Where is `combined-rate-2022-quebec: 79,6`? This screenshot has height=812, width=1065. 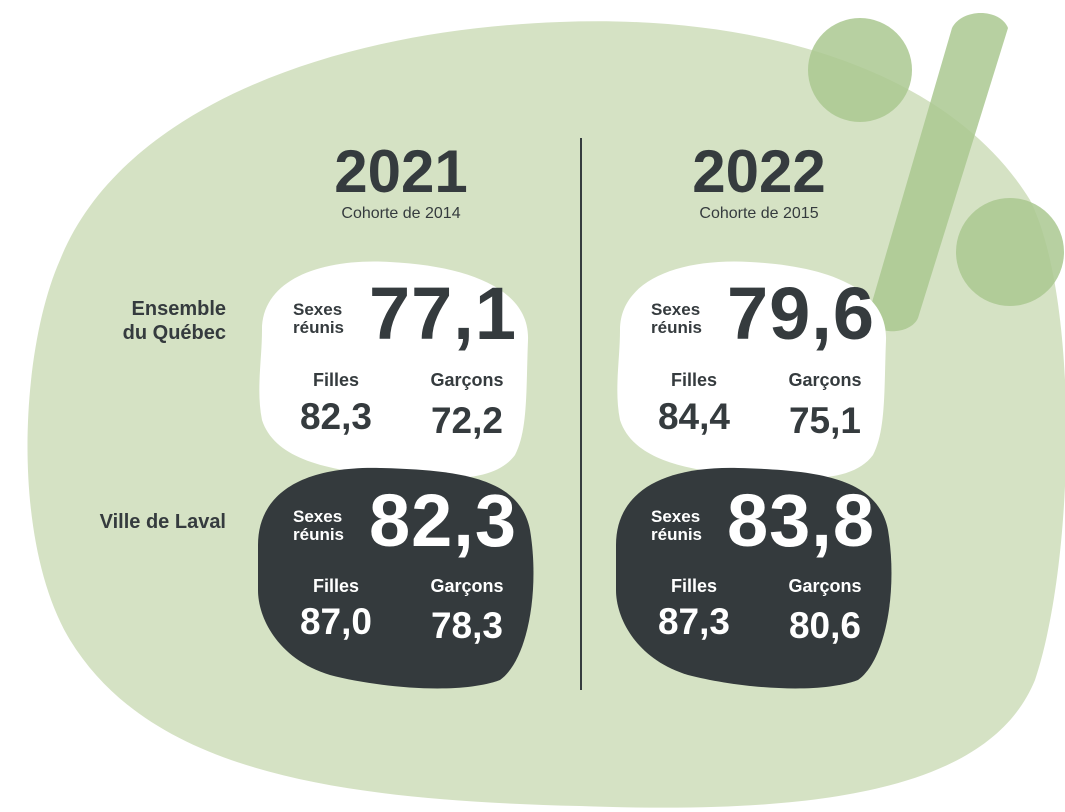 combined-rate-2022-quebec: 79,6 is located at coordinates (801, 313).